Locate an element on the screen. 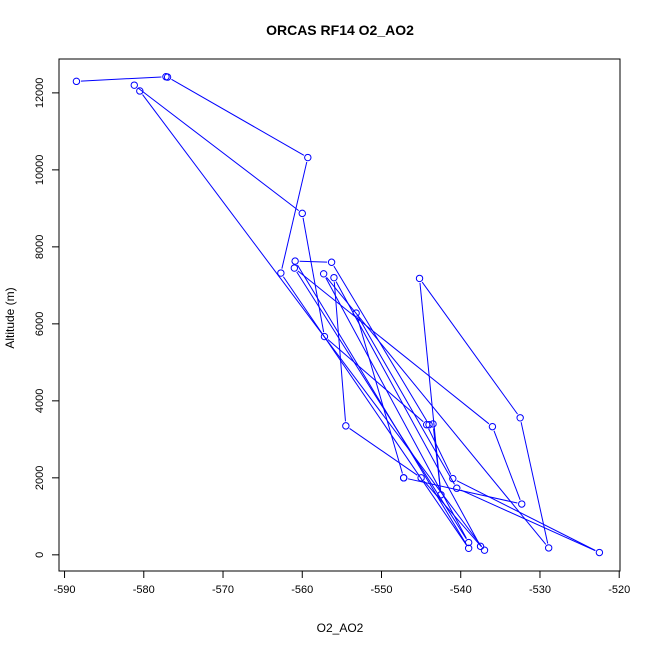 The image size is (650, 655). x-tick-label: -580 is located at coordinates (144, 590).